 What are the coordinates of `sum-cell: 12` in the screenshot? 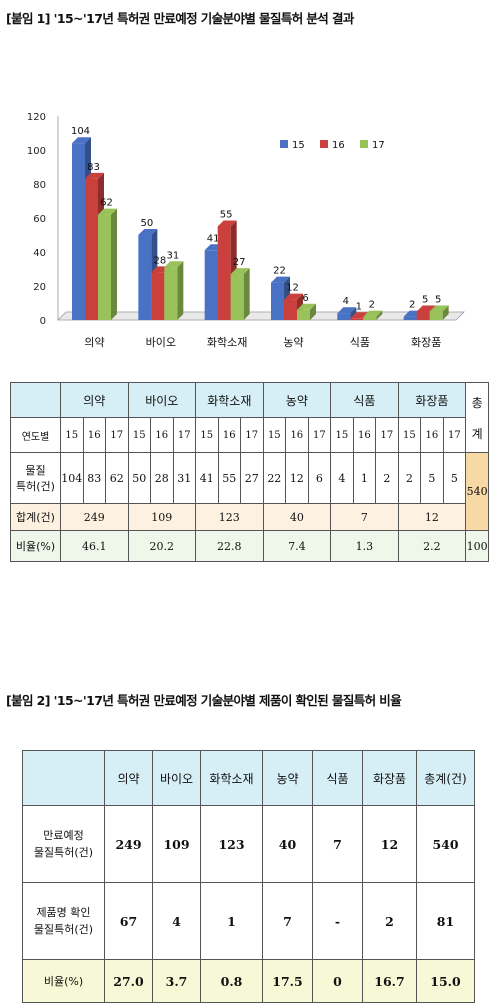 It's located at (432, 517).